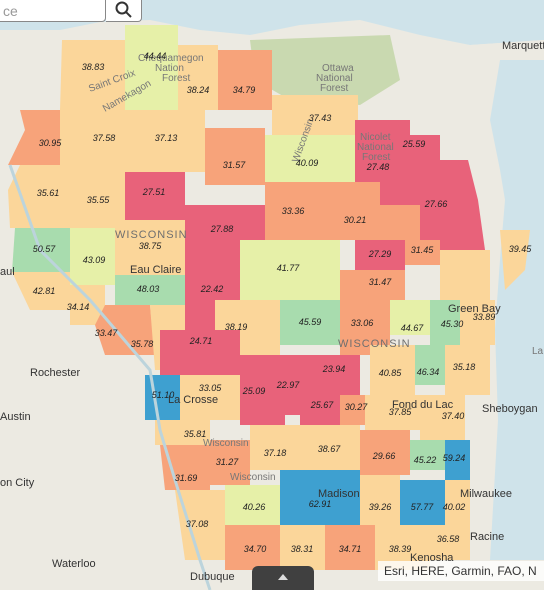 The width and height of the screenshot is (544, 590). I want to click on label-austin: Austin, so click(15, 417).